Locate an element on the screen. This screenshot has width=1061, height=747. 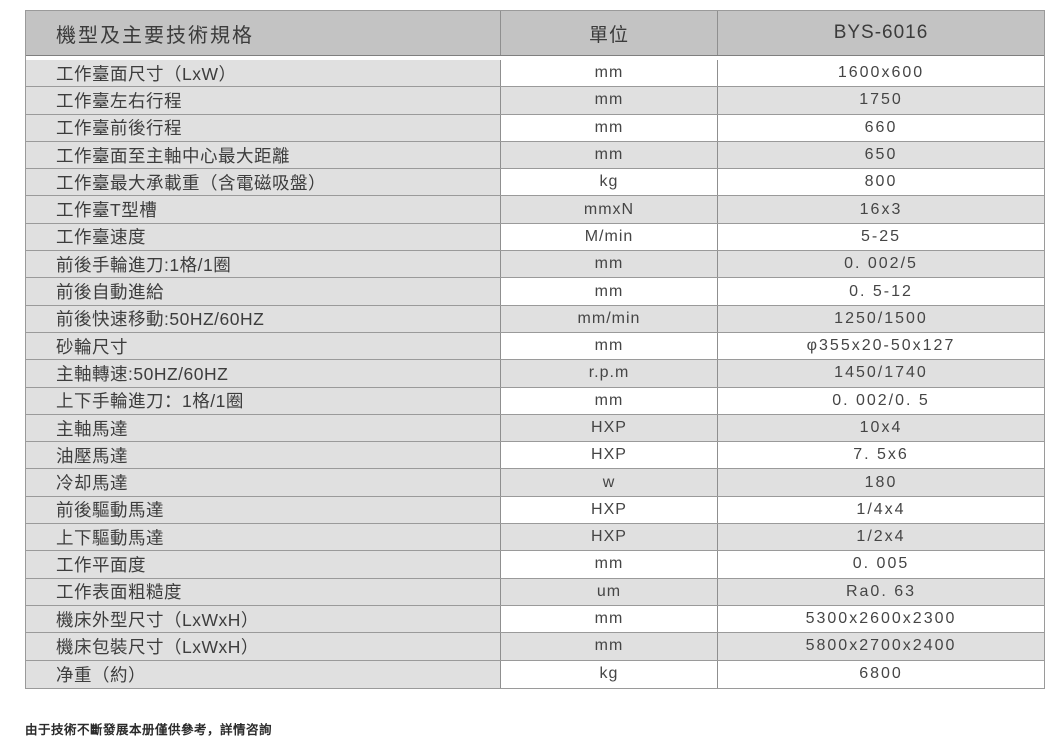
value-cell: 6800 is located at coordinates (881, 674).